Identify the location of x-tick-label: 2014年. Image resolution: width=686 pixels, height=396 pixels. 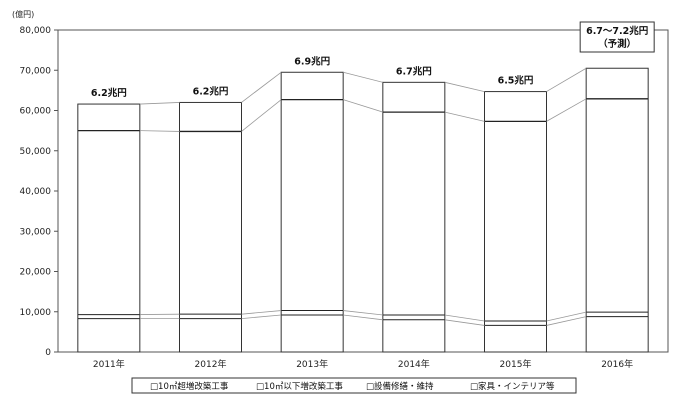
(414, 364).